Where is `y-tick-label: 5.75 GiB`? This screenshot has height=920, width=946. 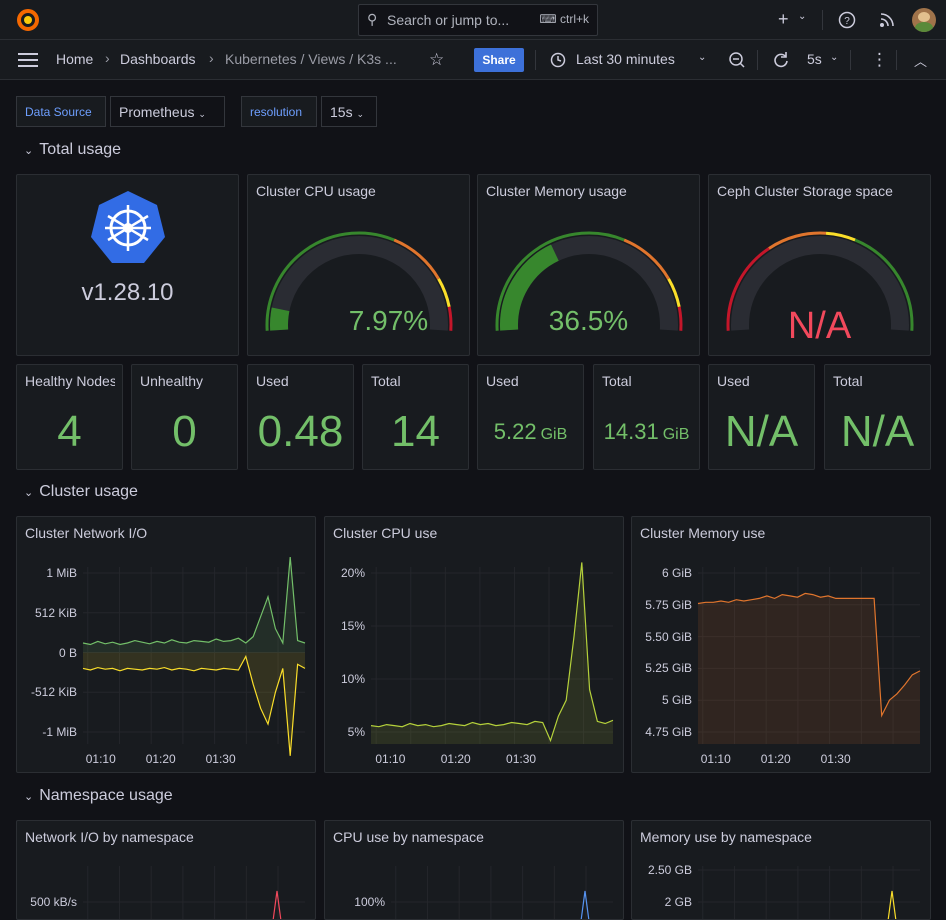
y-tick-label: 5.75 GiB is located at coordinates (668, 604).